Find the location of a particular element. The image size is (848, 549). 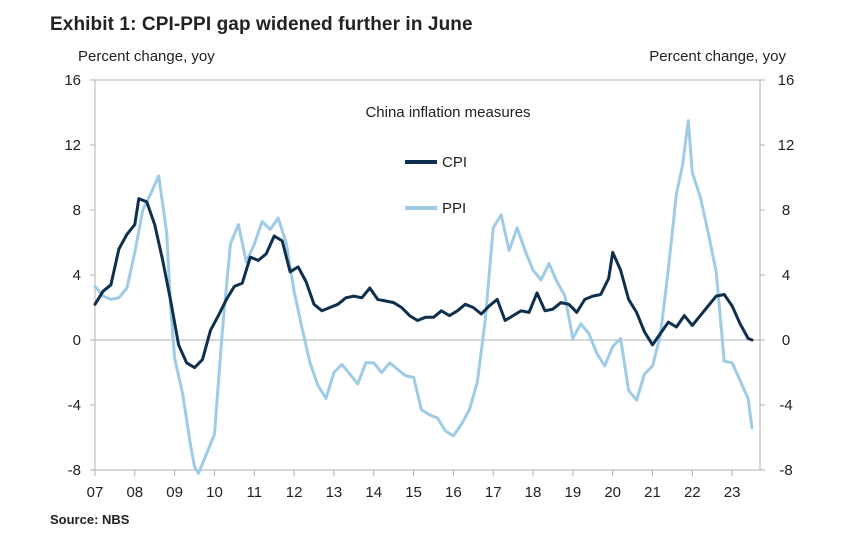

x-tick-label: 08 is located at coordinates (134, 492).